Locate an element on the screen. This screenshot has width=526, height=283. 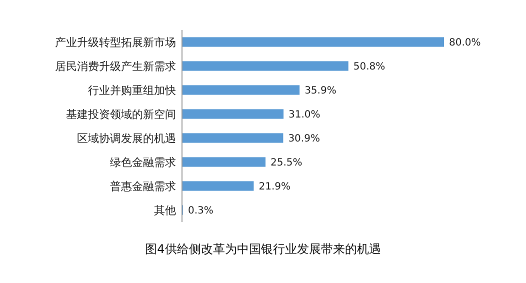
y-tick-label: 绿色金融需求 is located at coordinates (143, 162).